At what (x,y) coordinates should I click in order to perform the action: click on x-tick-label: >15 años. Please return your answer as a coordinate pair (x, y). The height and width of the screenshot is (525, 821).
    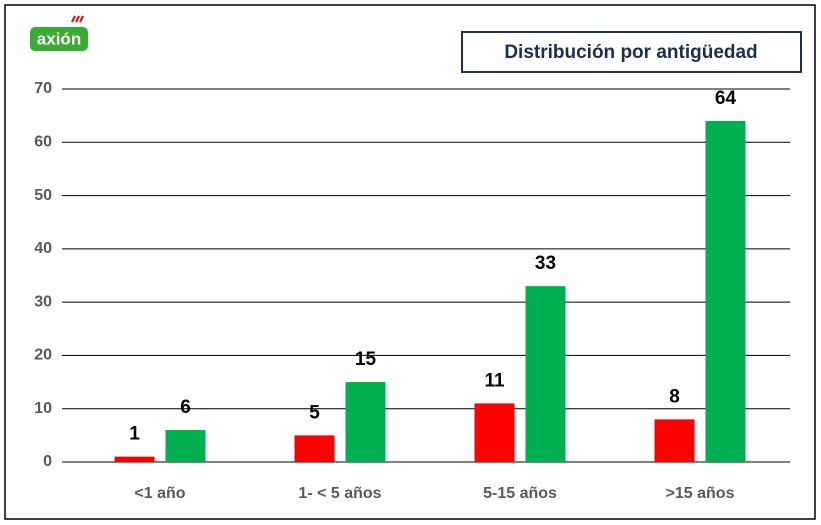
    Looking at the image, I should click on (700, 493).